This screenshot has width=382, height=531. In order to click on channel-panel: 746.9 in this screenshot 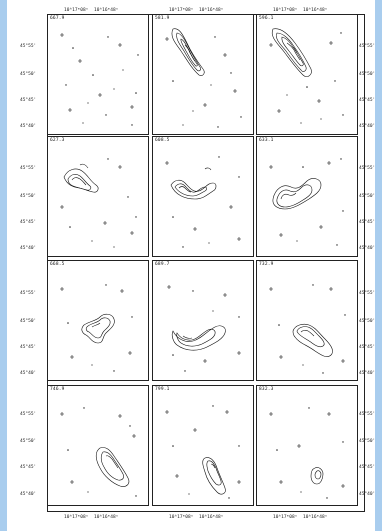, I will do `click(98, 445)`.